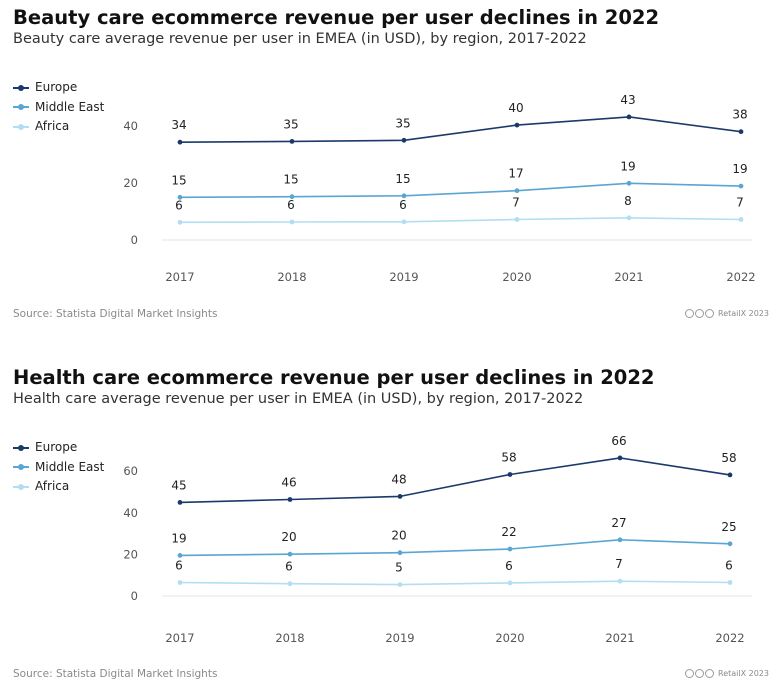 The width and height of the screenshot is (781, 687). I want to click on data-label-middle-east: 27, so click(618, 523).